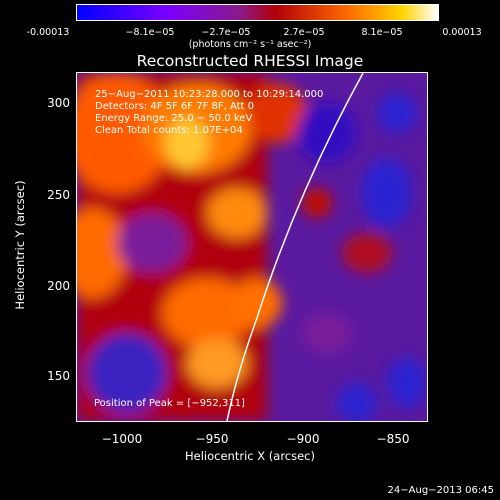 The image size is (500, 500). What do you see at coordinates (58, 103) in the screenshot?
I see `y-tick-label: 300` at bounding box center [58, 103].